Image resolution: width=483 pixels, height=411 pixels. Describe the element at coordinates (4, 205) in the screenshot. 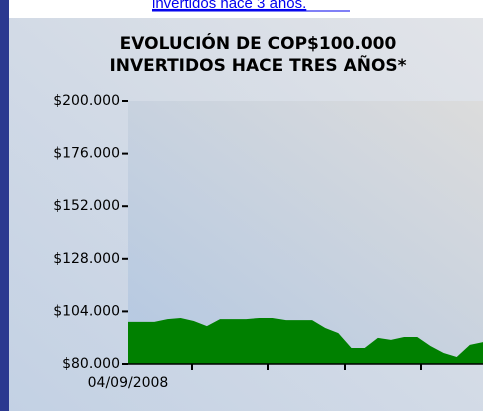

I see `left-border` at that location.